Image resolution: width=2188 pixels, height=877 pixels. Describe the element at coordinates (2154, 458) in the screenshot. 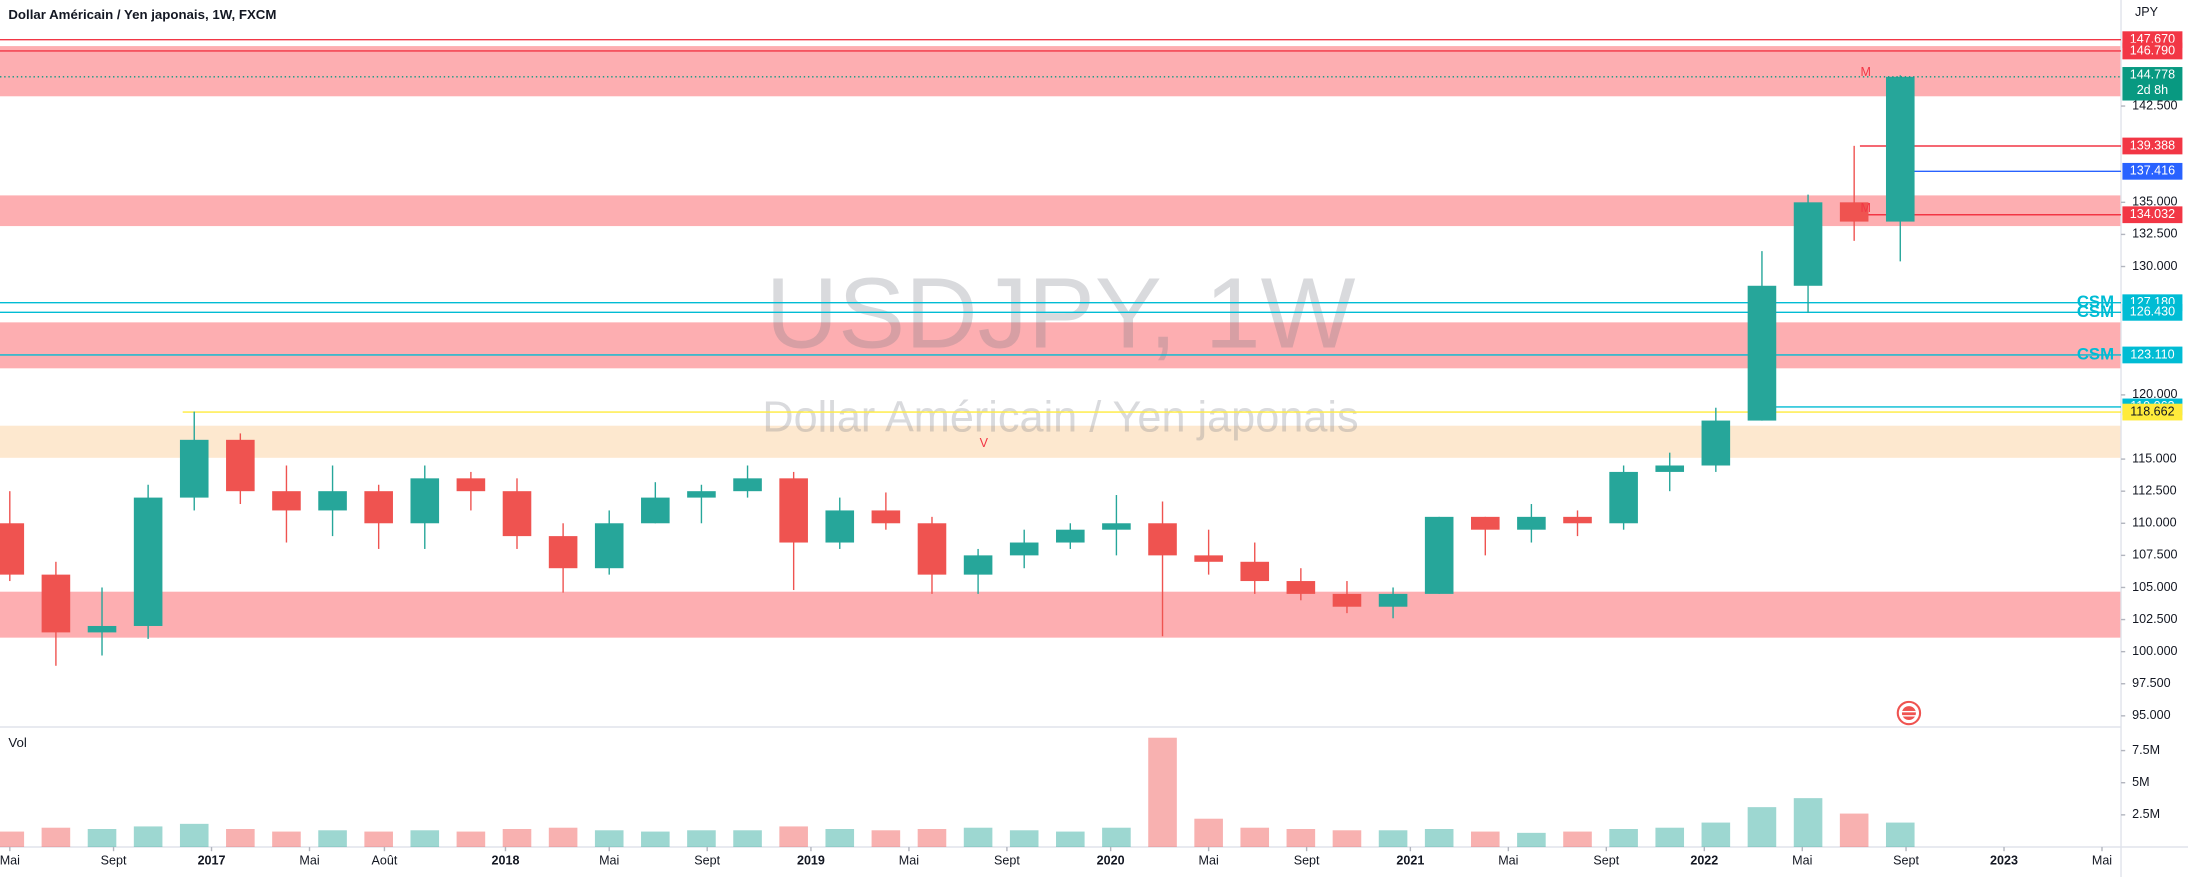

I see `y-tick-label: 115.000` at that location.